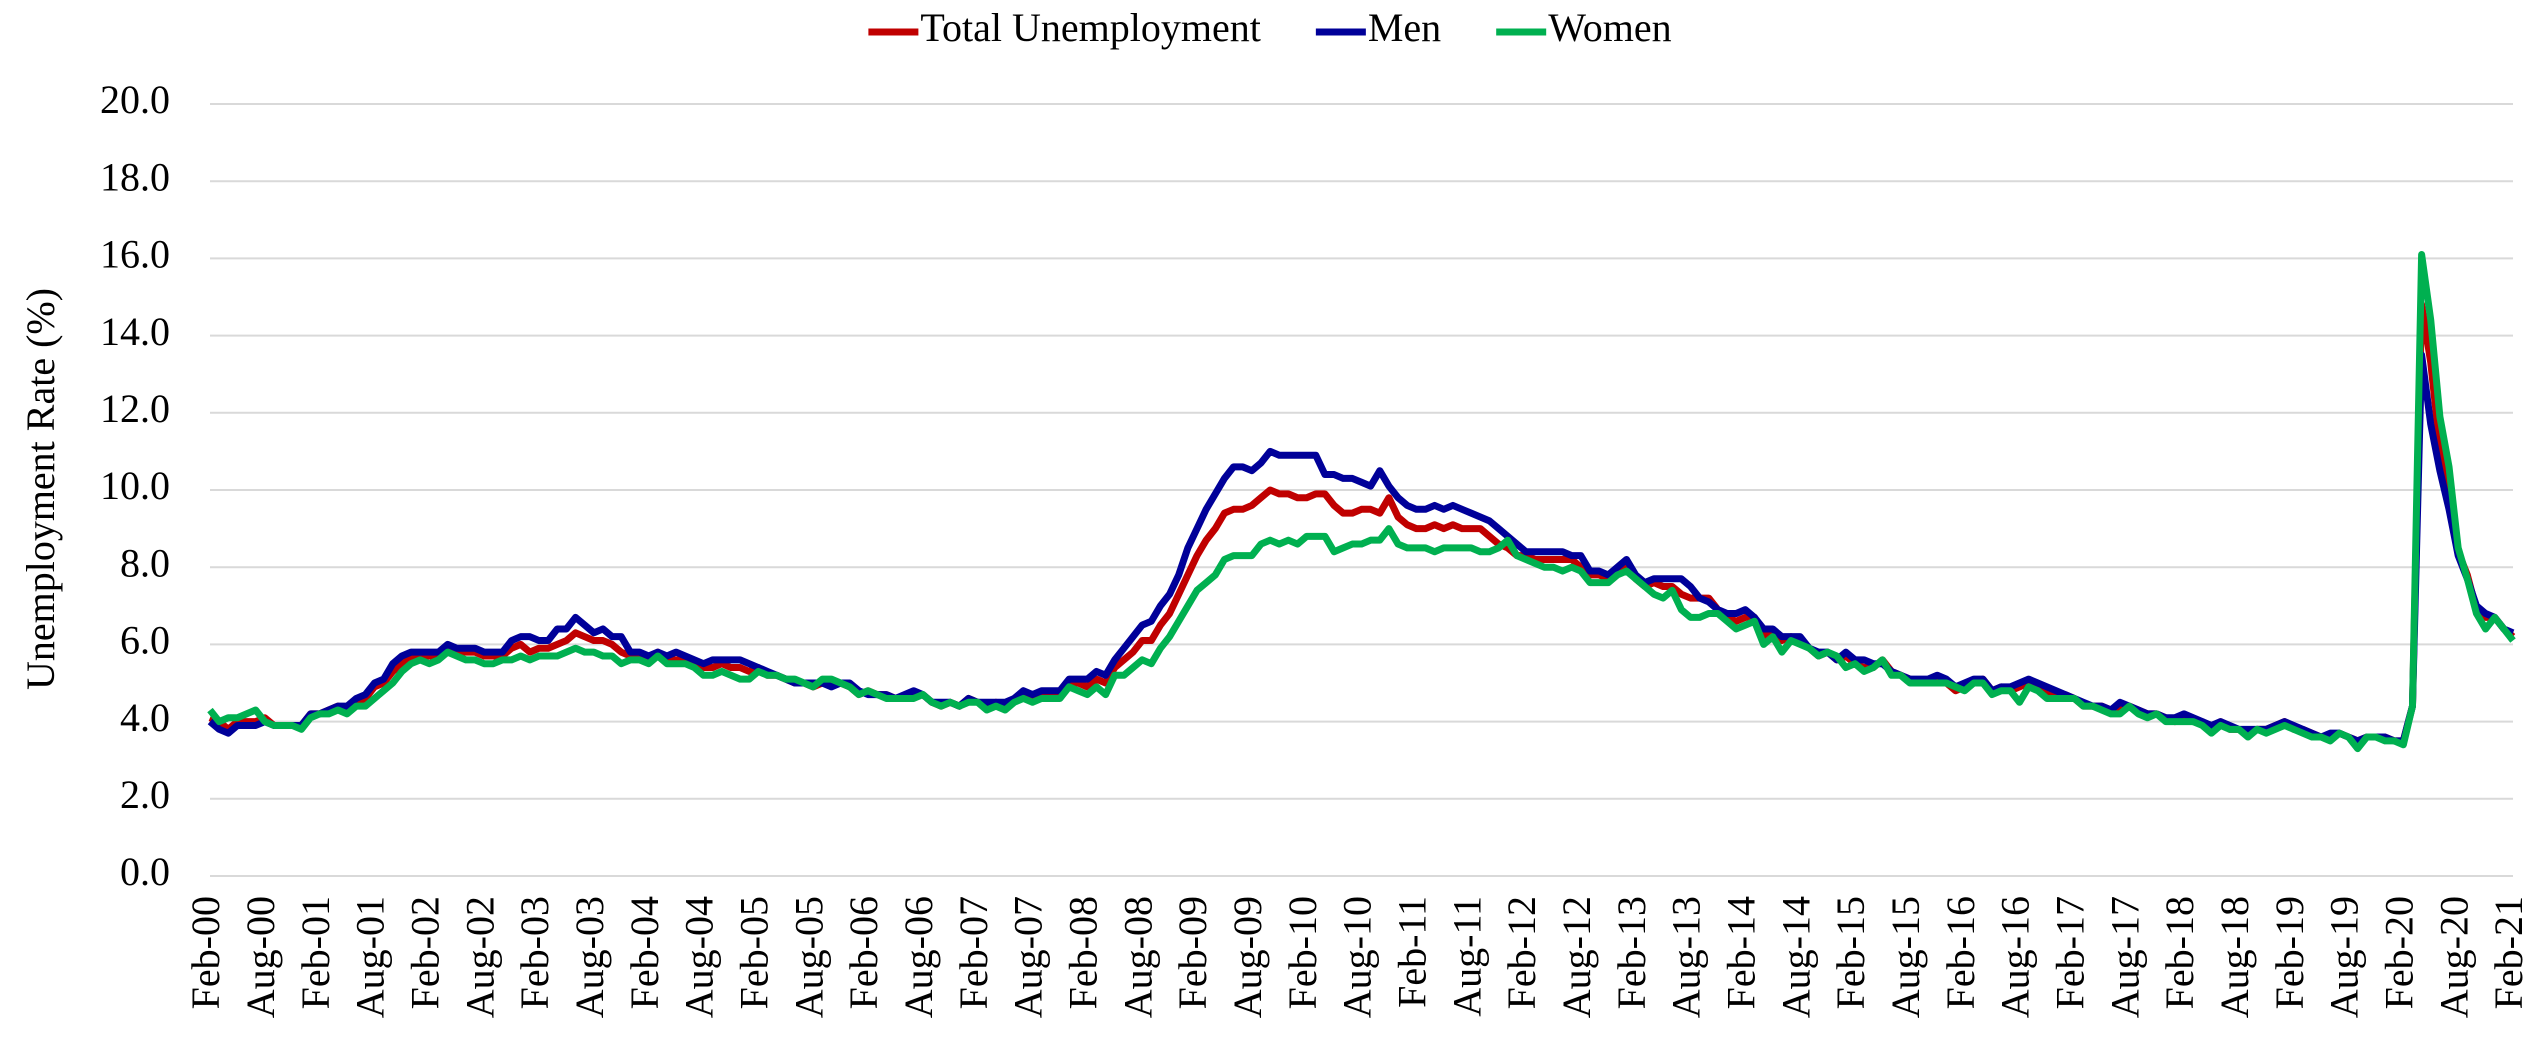 This screenshot has height=1061, width=2539. What do you see at coordinates (205, 952) in the screenshot?
I see `x-tick-label: Feb-00` at bounding box center [205, 952].